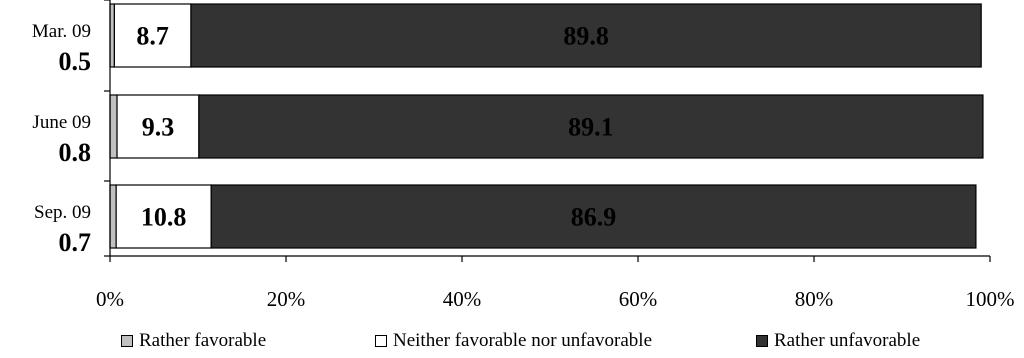 The height and width of the screenshot is (358, 1024). Describe the element at coordinates (75, 61) in the screenshot. I see `category-value-label: 0.5` at that location.